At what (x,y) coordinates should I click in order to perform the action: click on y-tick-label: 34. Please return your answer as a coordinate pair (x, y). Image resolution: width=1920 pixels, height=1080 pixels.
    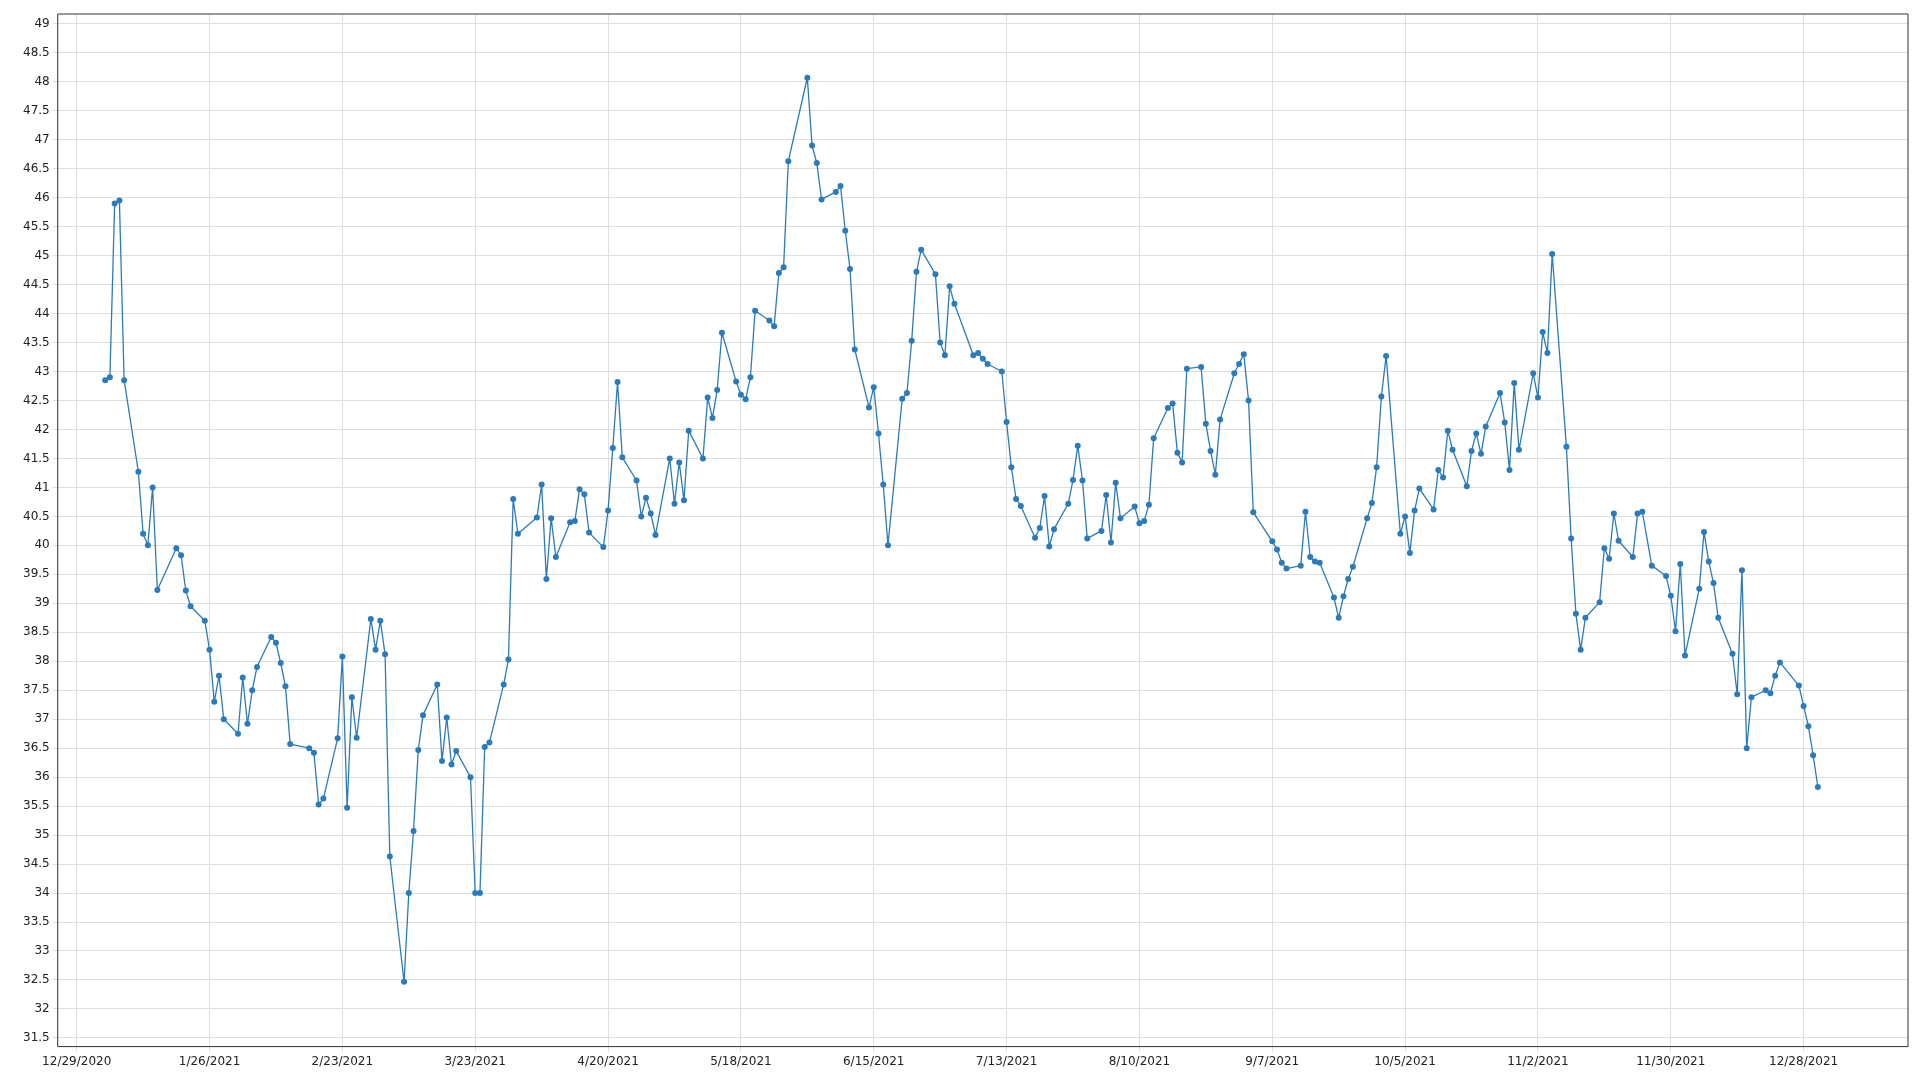
    Looking at the image, I should click on (42, 892).